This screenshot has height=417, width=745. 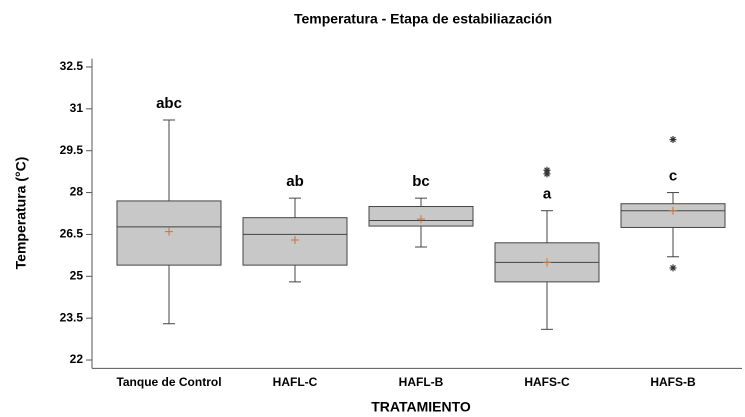 I want to click on x-tick-label: Tanque de Control, so click(x=168, y=382).